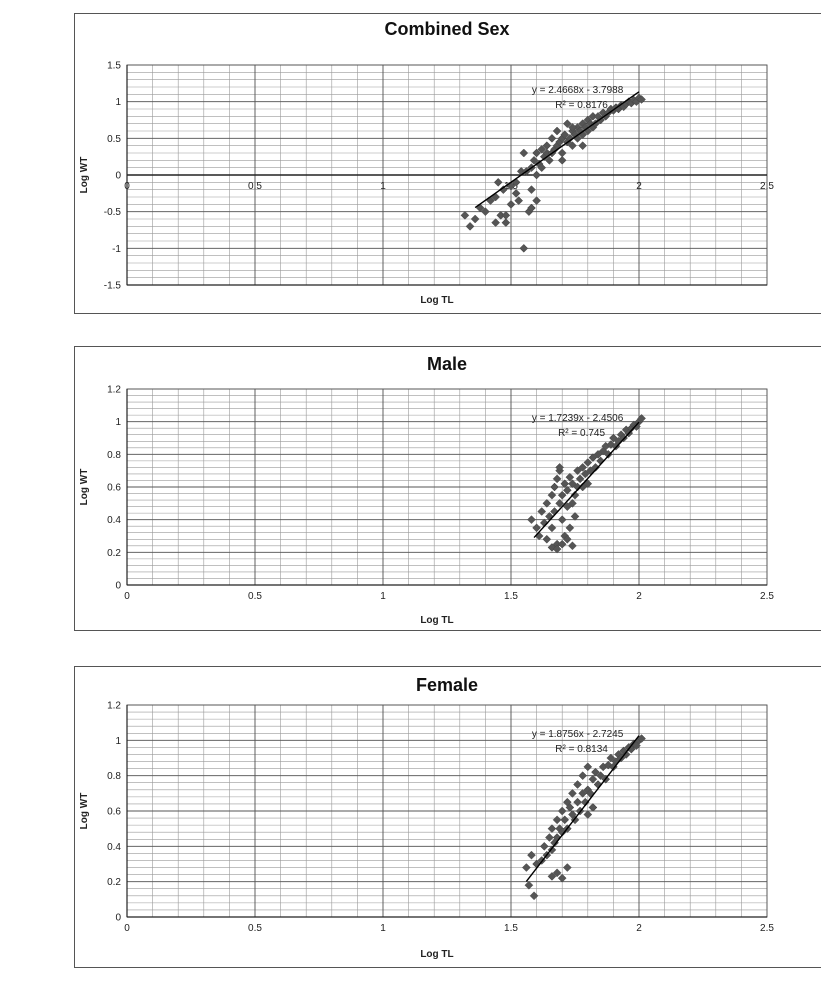 The height and width of the screenshot is (988, 821). What do you see at coordinates (255, 596) in the screenshot?
I see `chart-1-x-tick-label: 0.5` at bounding box center [255, 596].